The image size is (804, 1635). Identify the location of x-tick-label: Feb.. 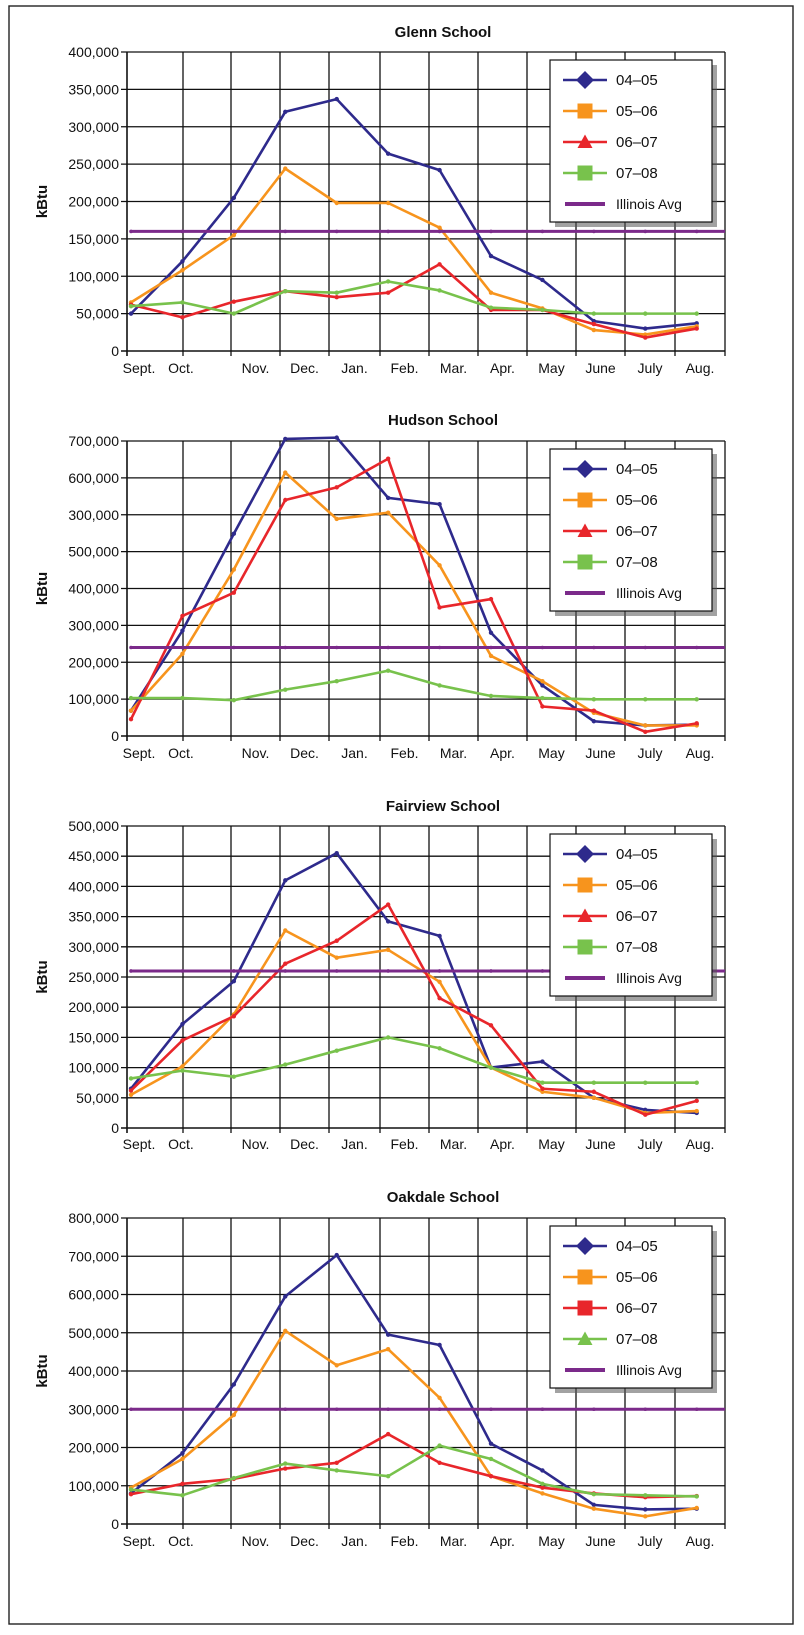
(404, 1541).